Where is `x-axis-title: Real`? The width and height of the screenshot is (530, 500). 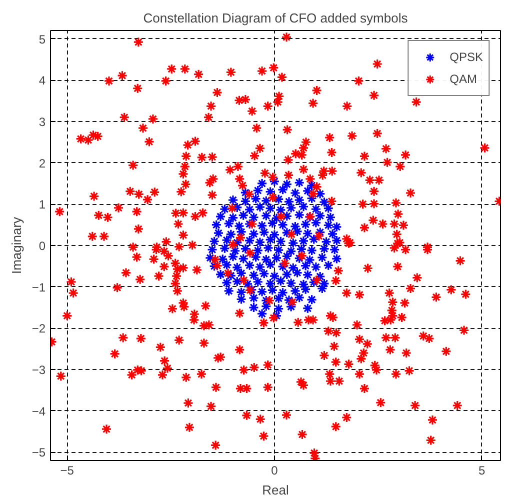 x-axis-title: Real is located at coordinates (275, 490).